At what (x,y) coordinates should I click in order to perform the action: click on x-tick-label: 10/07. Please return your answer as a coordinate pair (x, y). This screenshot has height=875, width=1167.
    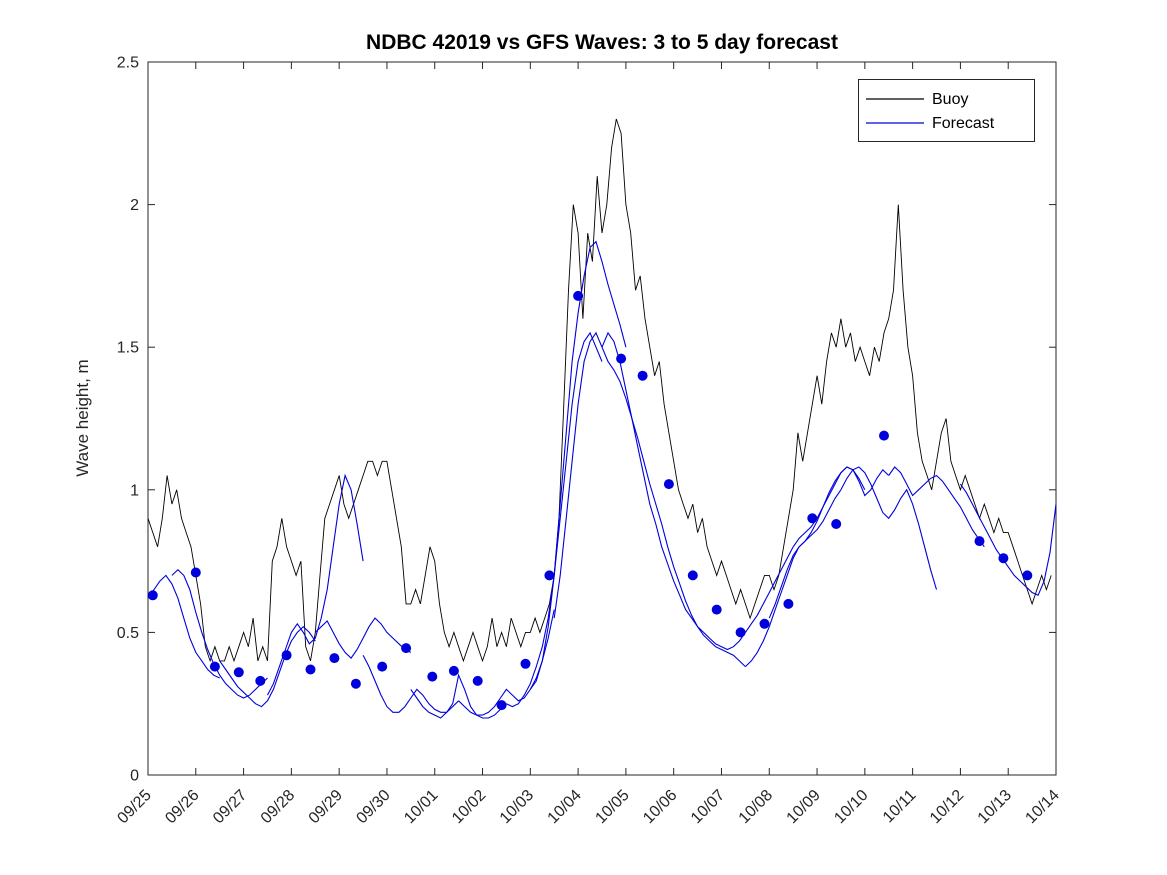
    Looking at the image, I should click on (708, 807).